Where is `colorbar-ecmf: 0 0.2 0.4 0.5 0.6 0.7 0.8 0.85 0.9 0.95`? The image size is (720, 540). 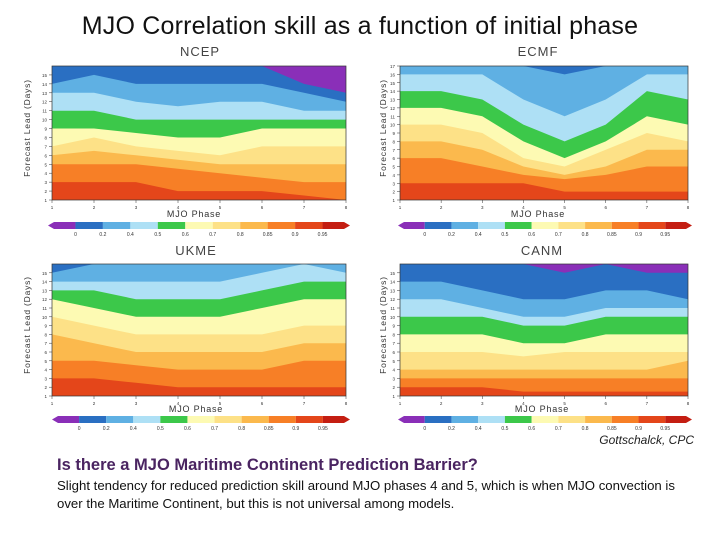 colorbar-ecmf: 0 0.2 0.4 0.5 0.6 0.7 0.8 0.85 0.9 0.95 is located at coordinates (545, 230).